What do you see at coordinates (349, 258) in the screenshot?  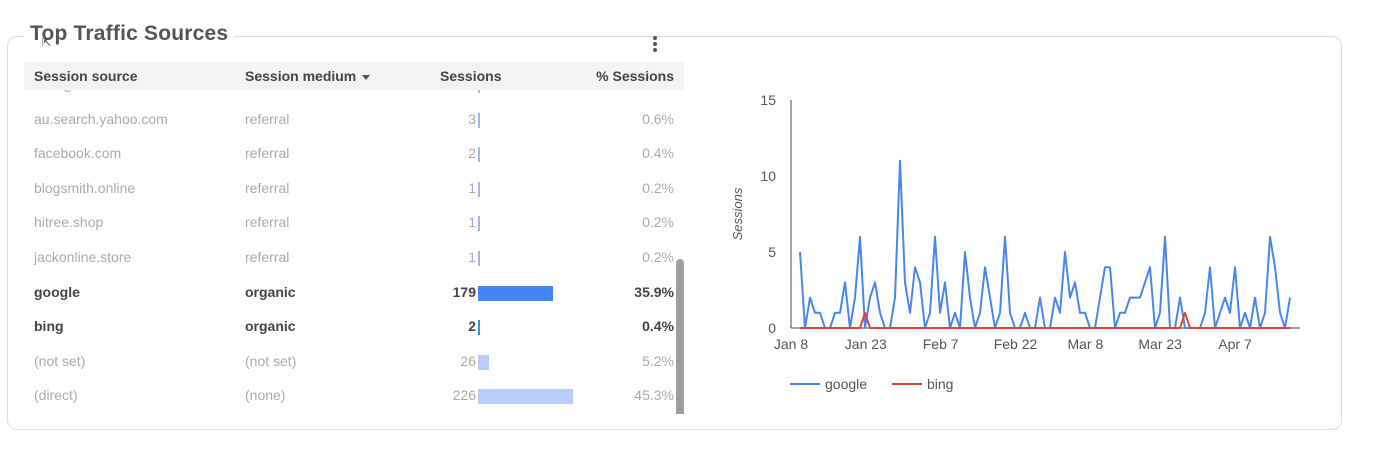 I see `table-row: jackonline.store referral 1 0.2%` at bounding box center [349, 258].